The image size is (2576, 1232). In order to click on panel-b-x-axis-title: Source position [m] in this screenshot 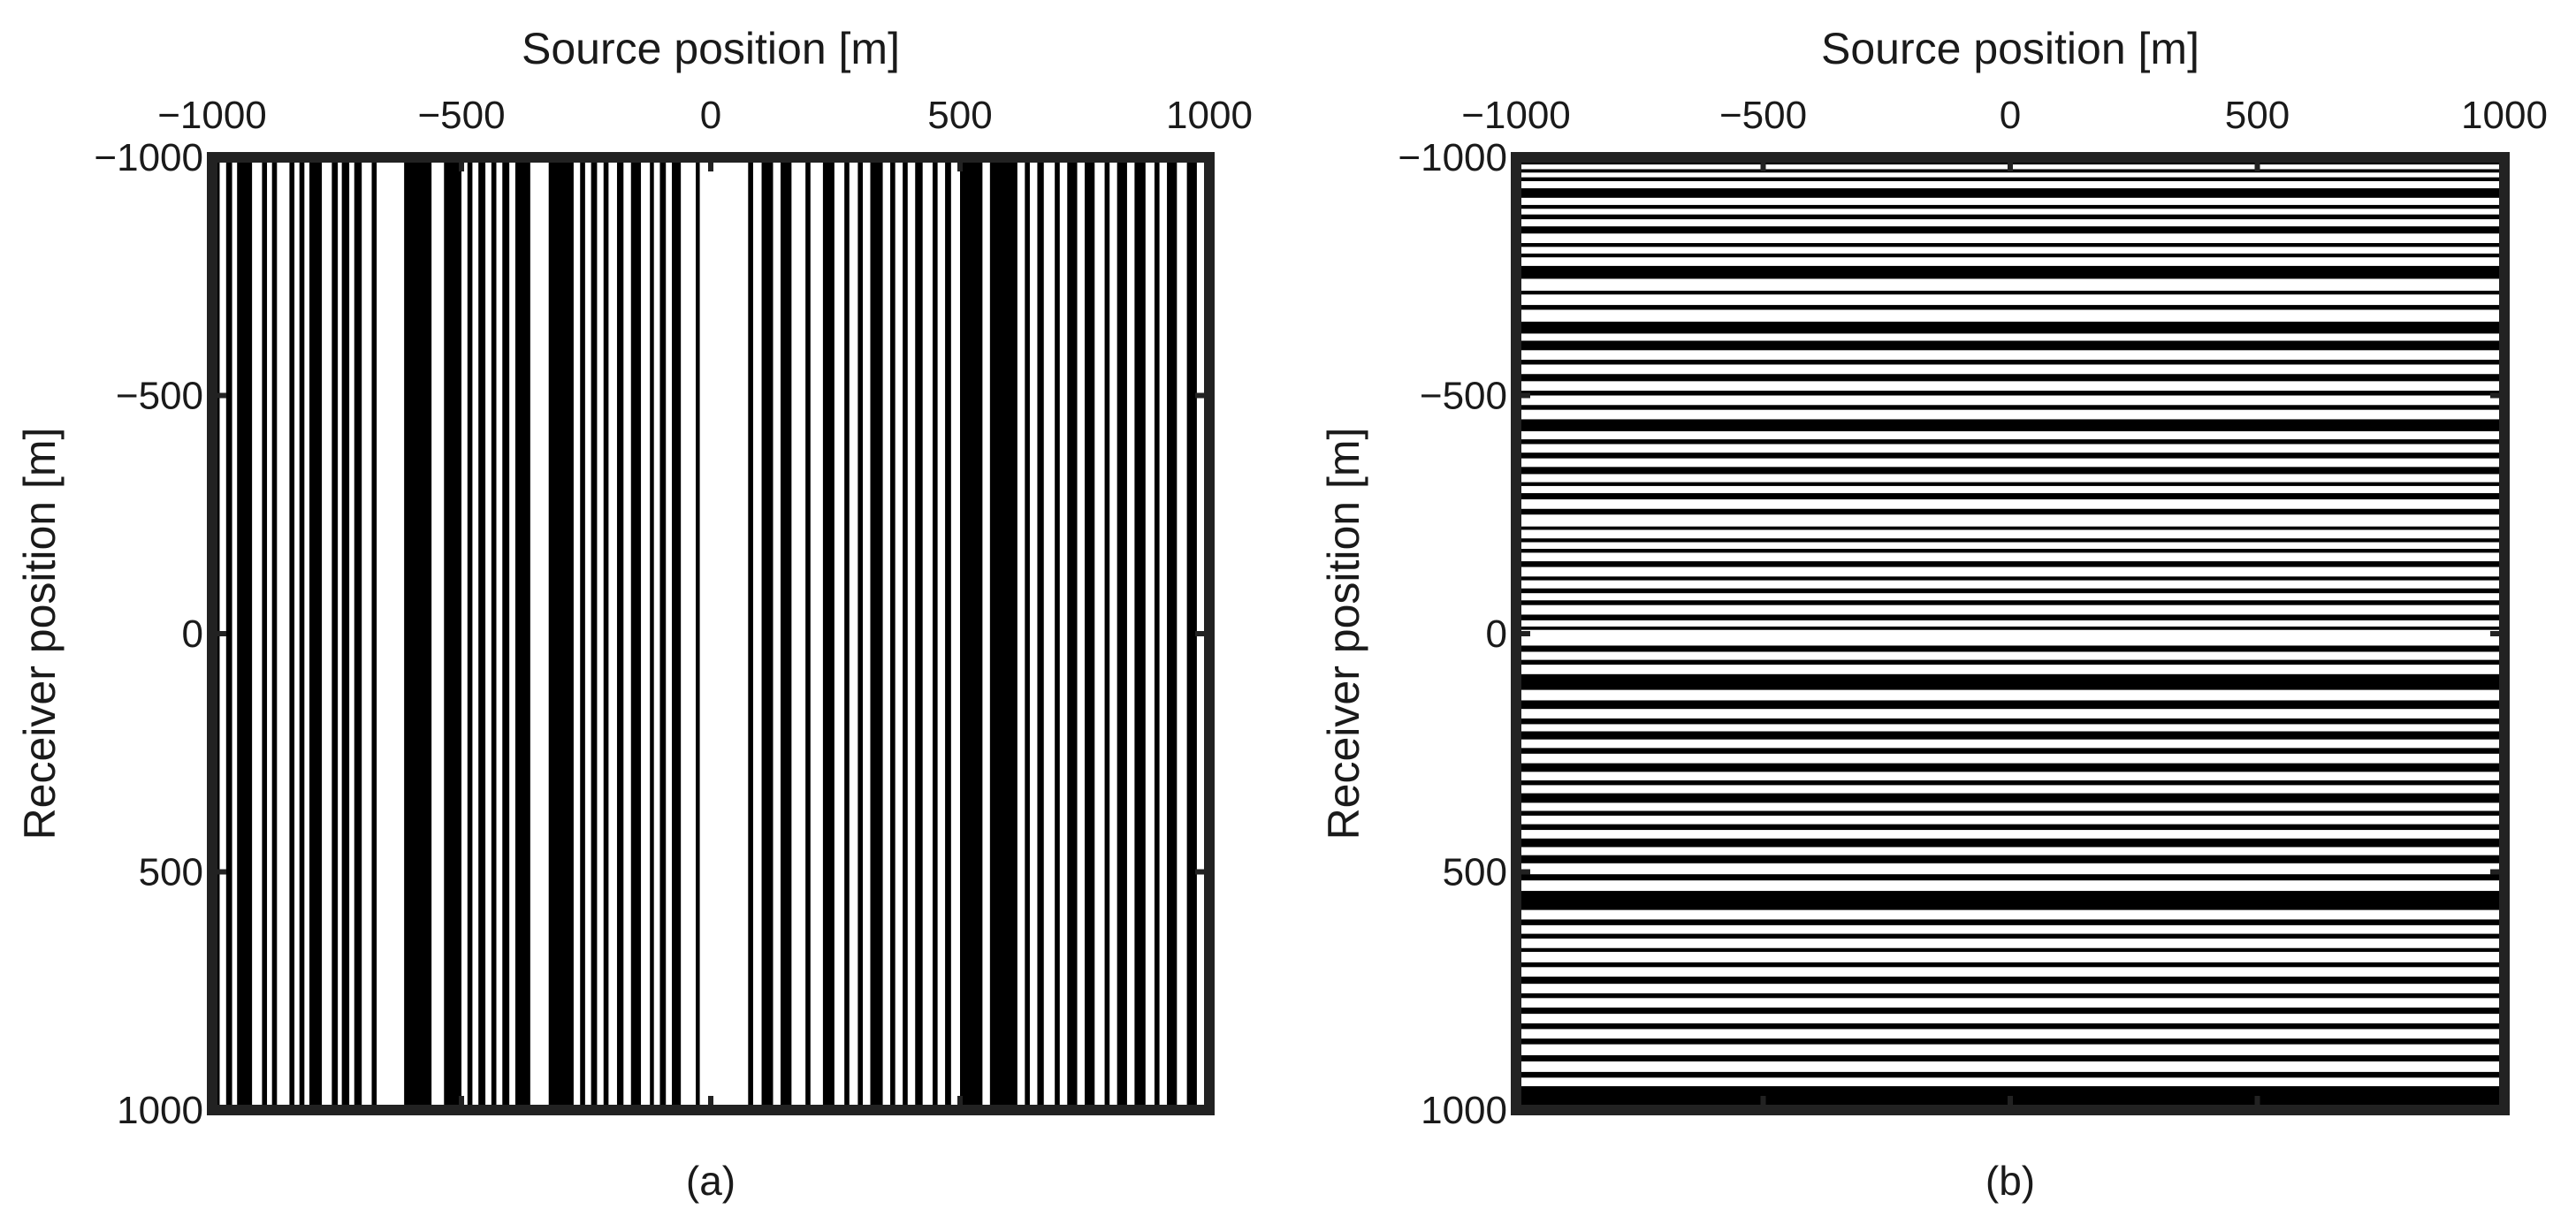, I will do `click(2010, 49)`.